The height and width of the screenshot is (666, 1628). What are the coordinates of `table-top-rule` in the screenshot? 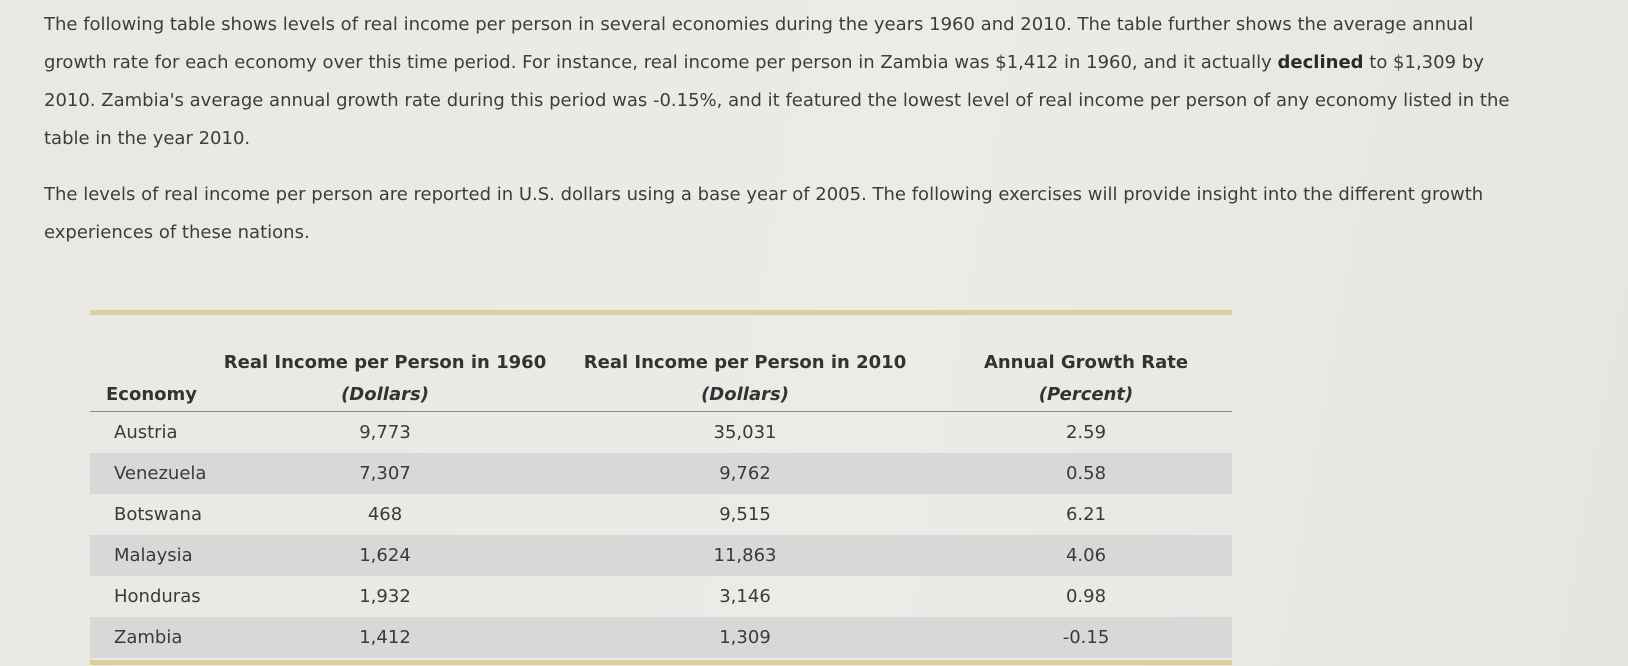 It's located at (661, 312).